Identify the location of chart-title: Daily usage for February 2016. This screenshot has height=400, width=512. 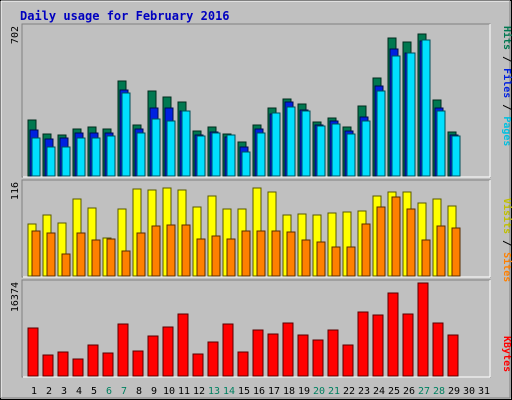
(125, 16).